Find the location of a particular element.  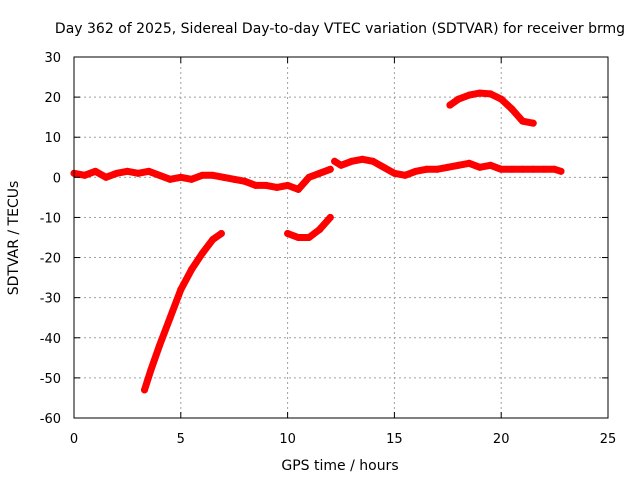

x-tick-label: 15 is located at coordinates (394, 439).